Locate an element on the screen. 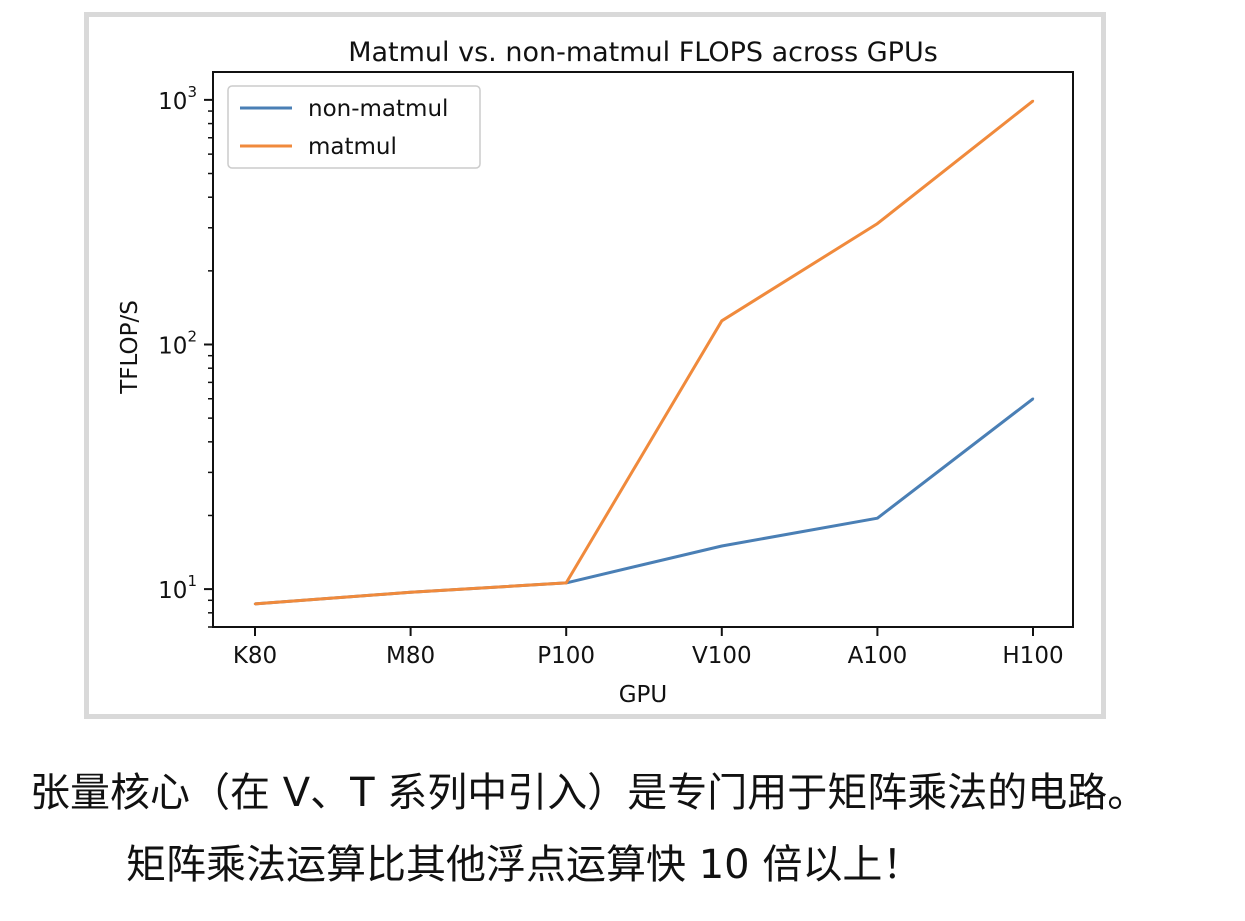 The image size is (1245, 921). x-axis-label: GPU is located at coordinates (643, 695).